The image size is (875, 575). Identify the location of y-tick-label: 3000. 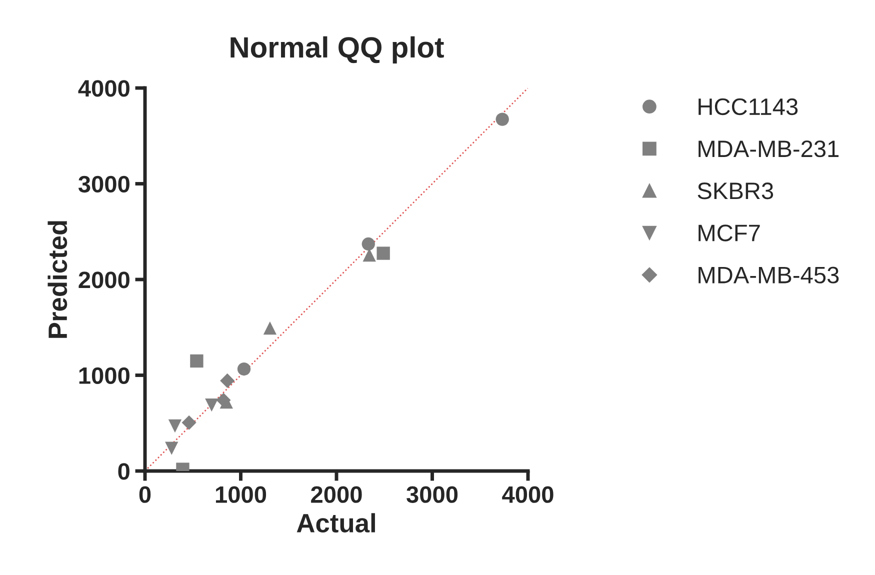
(104, 184).